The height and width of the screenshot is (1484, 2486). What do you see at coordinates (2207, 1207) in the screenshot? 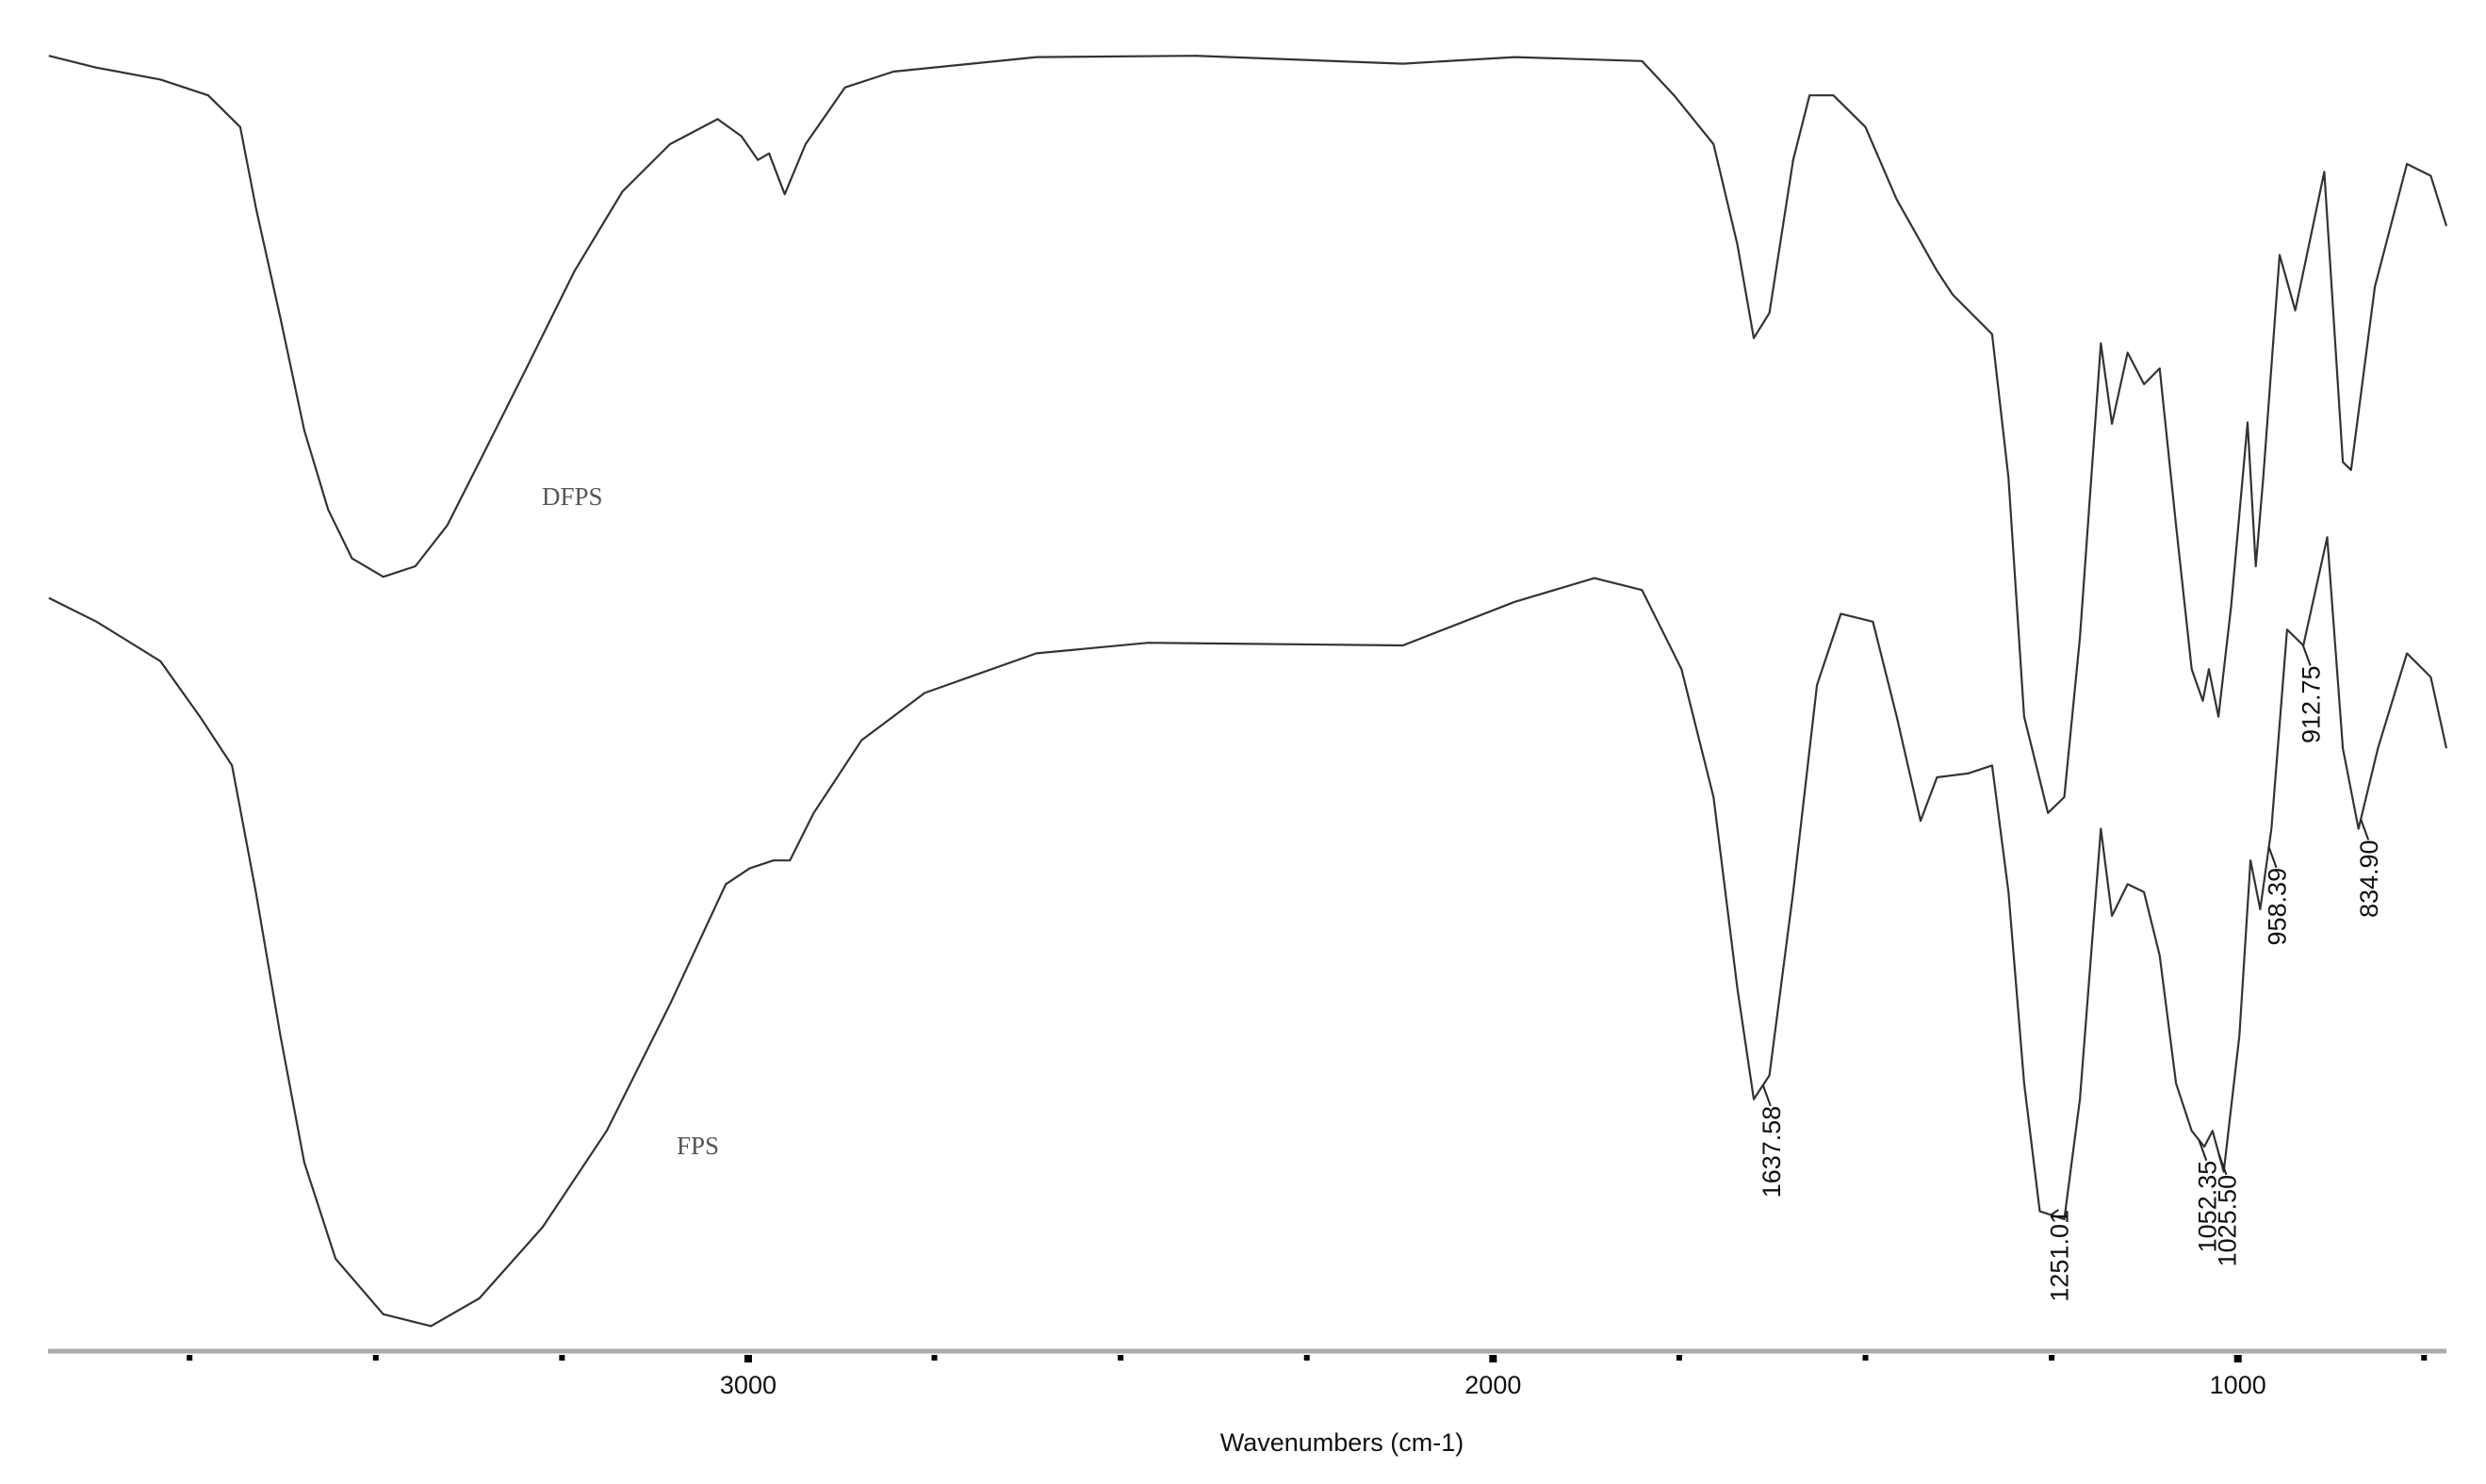
I see `peak-label: 1052.35` at bounding box center [2207, 1207].